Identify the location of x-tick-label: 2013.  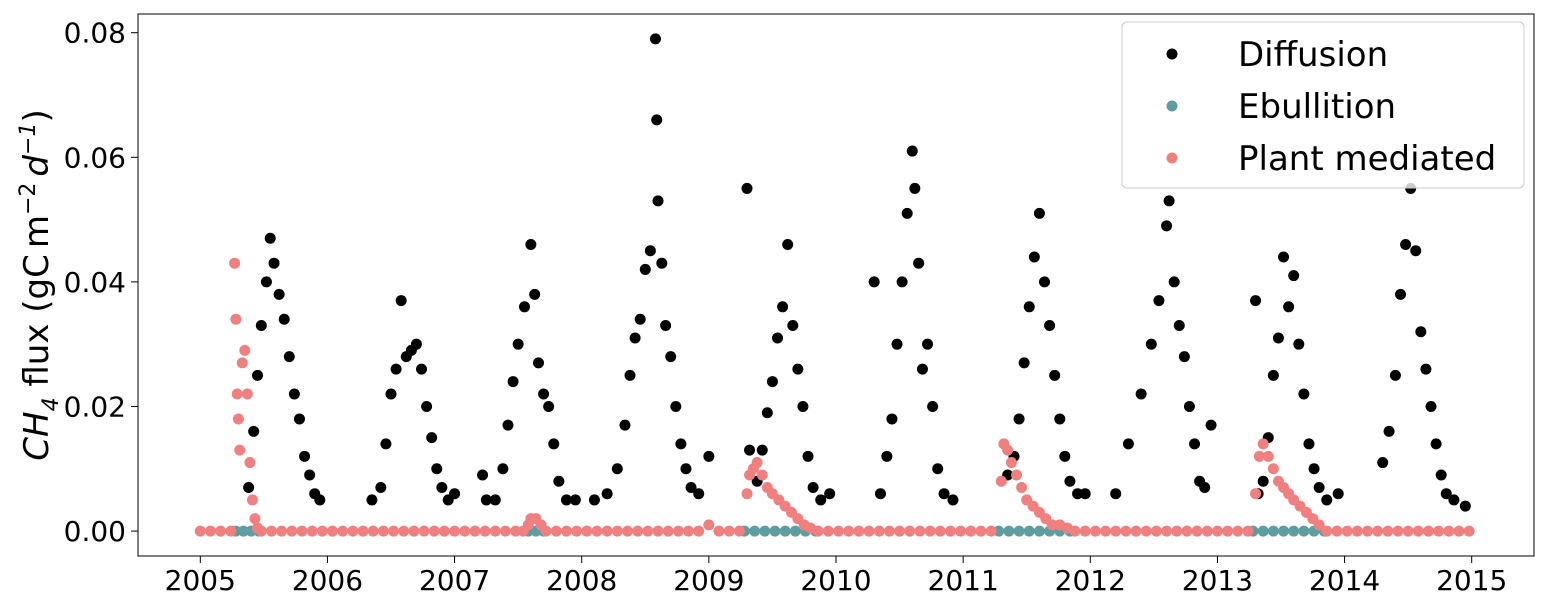
(1217, 580).